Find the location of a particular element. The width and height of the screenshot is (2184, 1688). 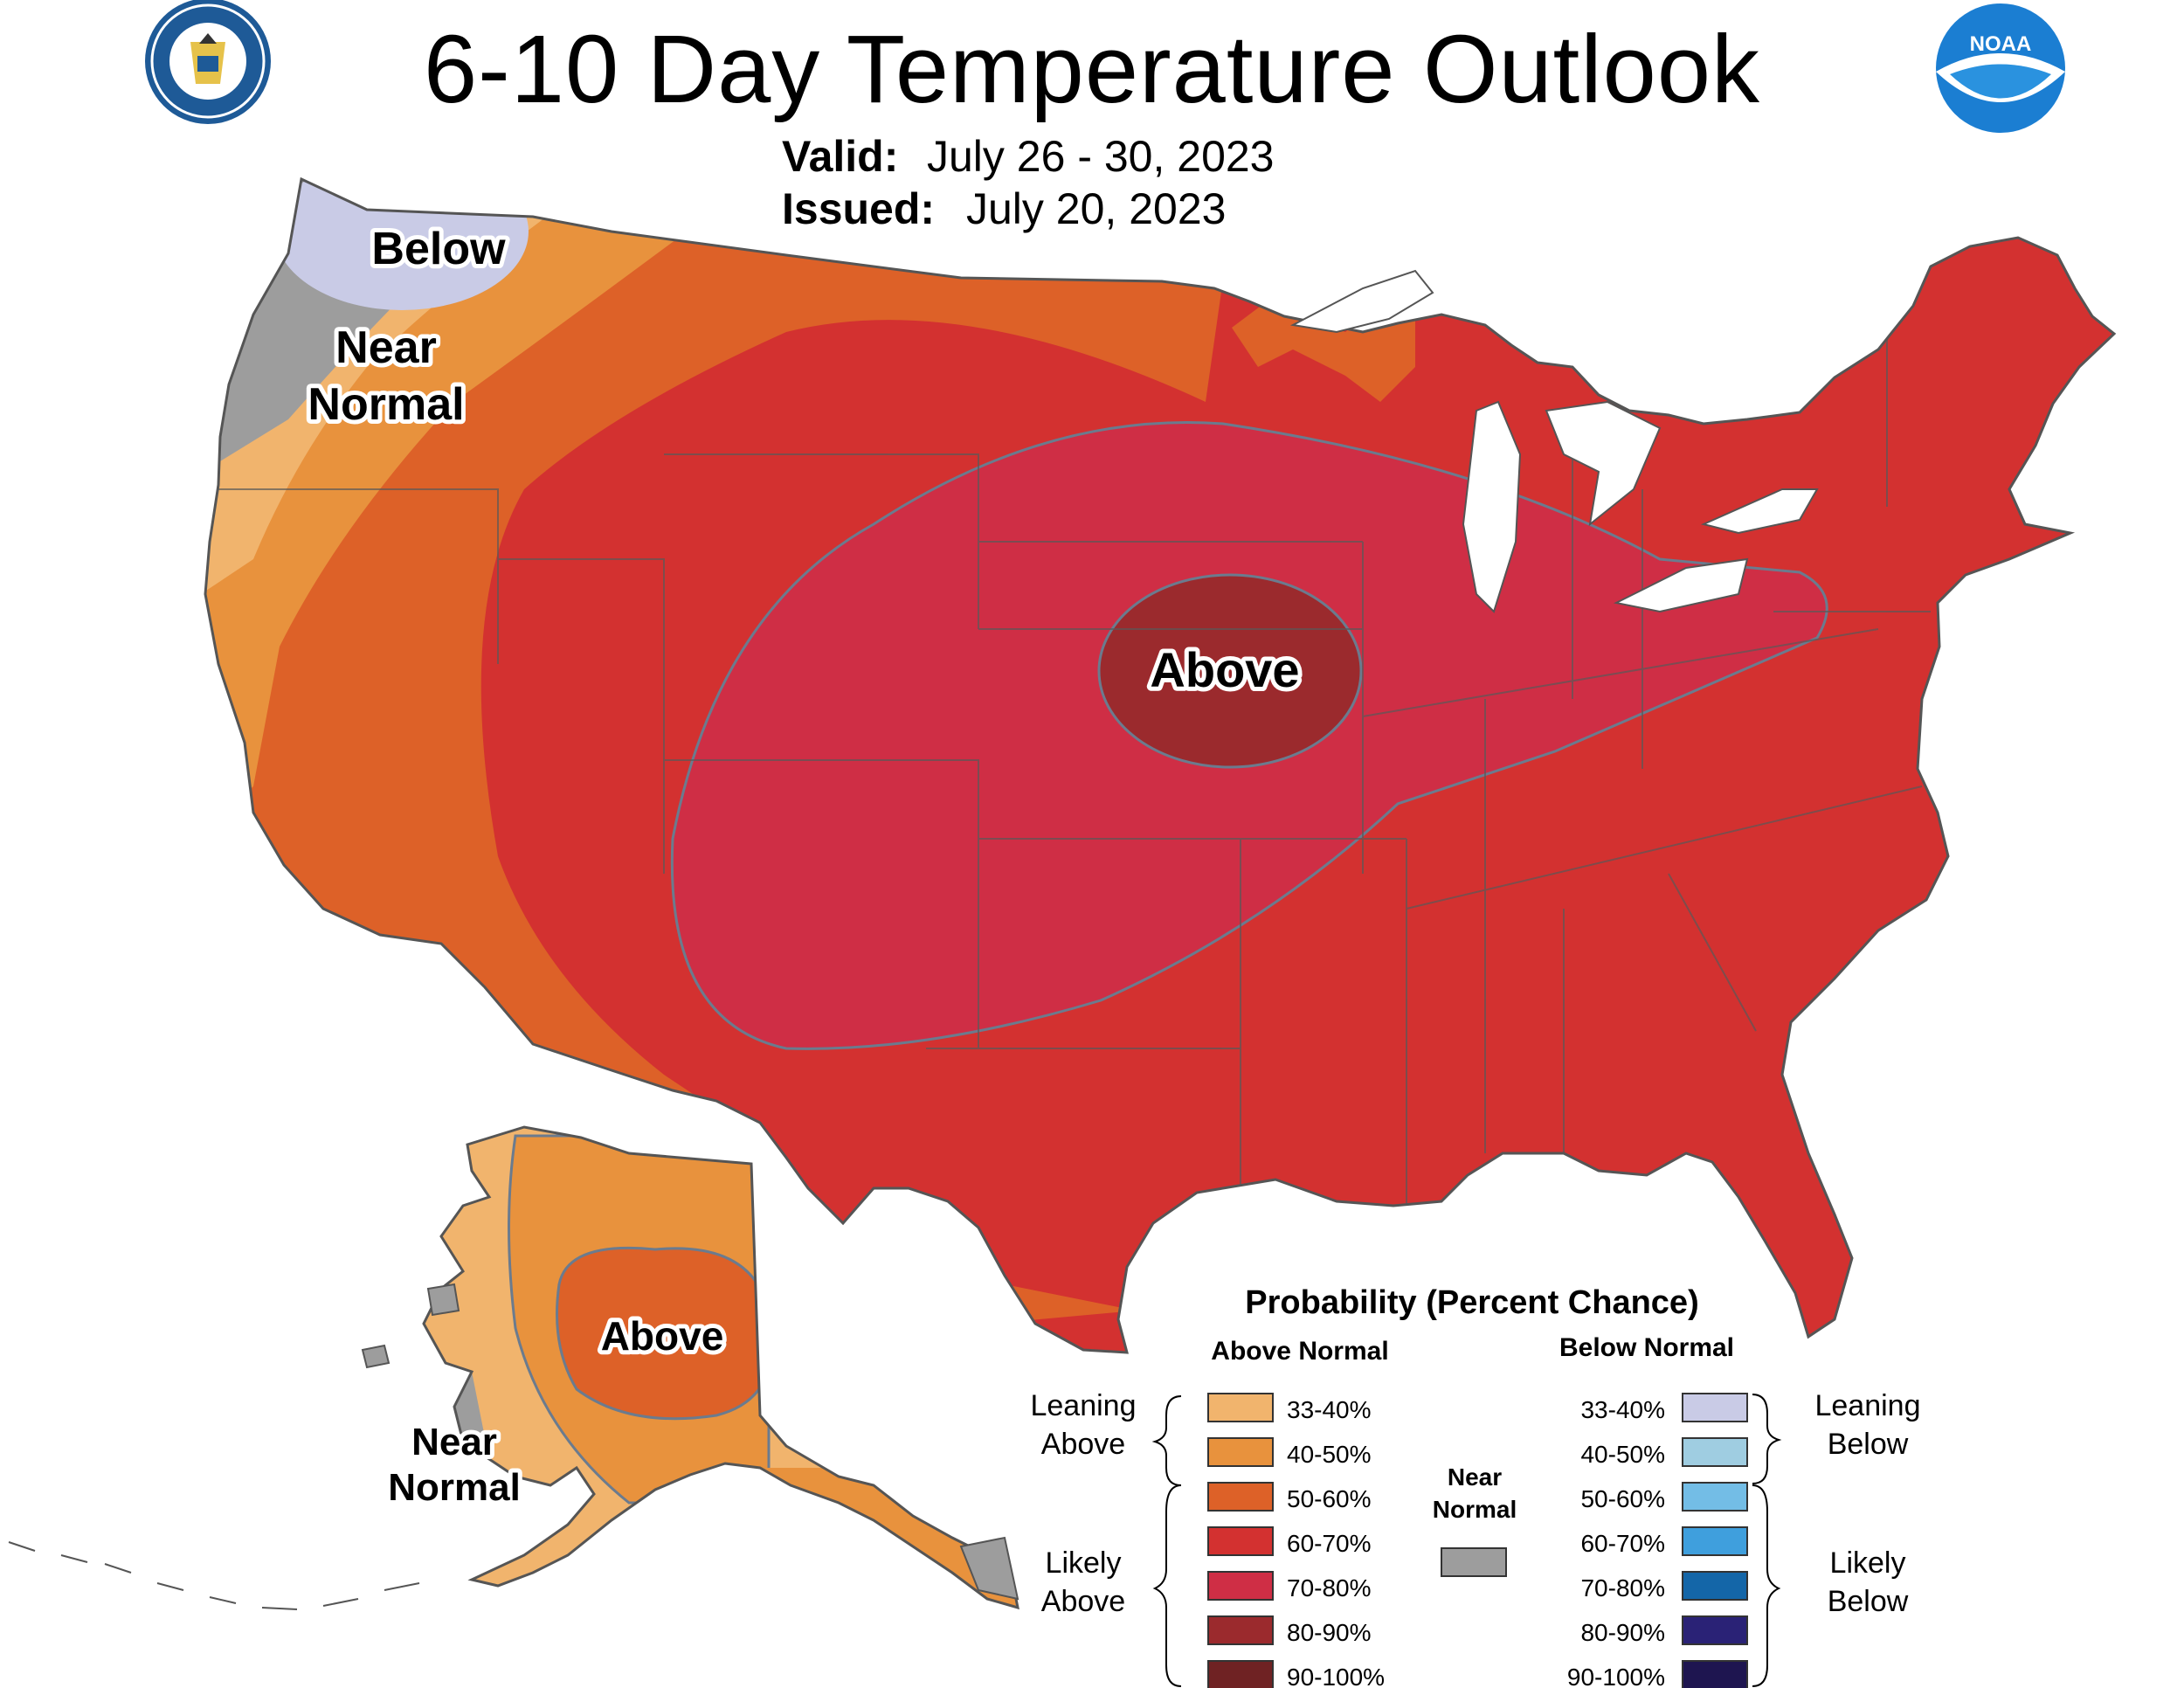

above-label-1: 40-50% is located at coordinates (1329, 1454).